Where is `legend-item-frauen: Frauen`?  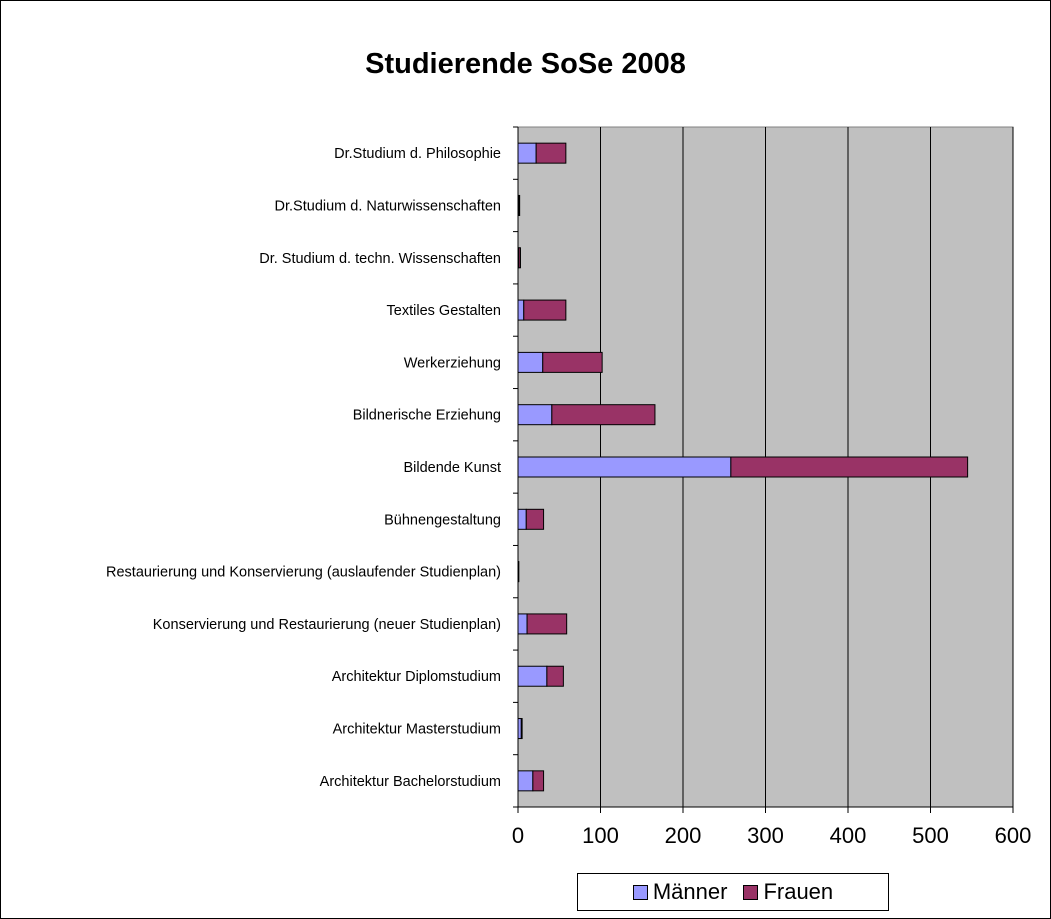
legend-item-frauen: Frauen is located at coordinates (788, 892).